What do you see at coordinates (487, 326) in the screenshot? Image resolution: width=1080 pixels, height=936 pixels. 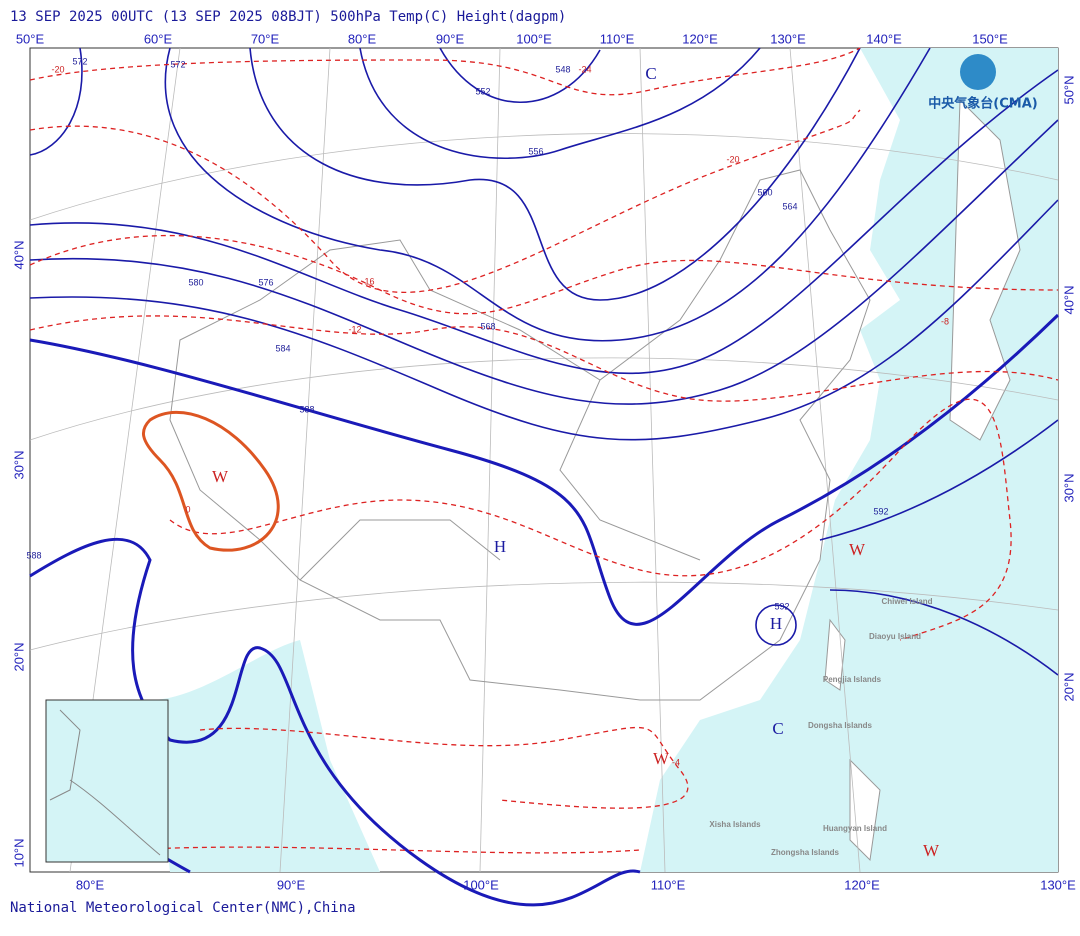 I see `height-label: 568` at bounding box center [487, 326].